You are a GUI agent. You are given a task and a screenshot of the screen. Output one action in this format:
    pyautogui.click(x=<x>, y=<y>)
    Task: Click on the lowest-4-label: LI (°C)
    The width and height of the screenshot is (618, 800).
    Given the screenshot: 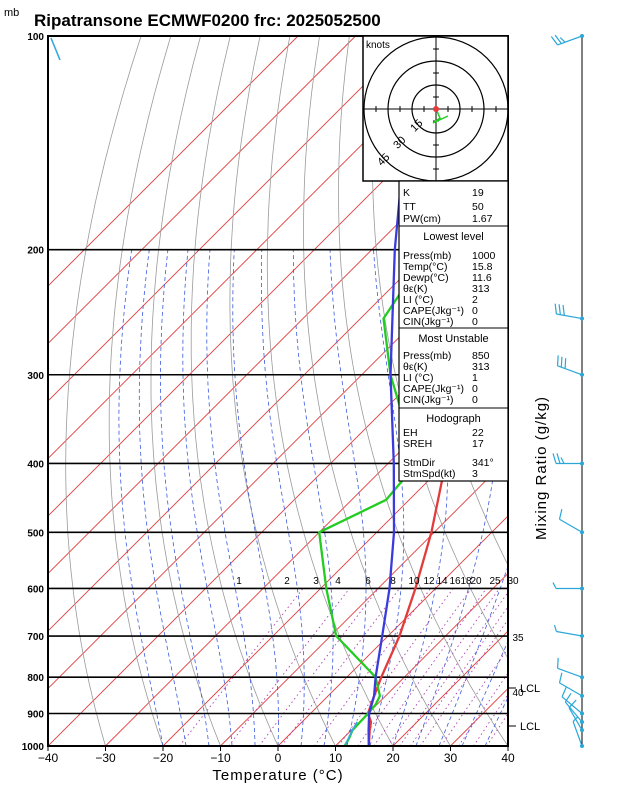 What is the action you would take?
    pyautogui.click(x=418, y=300)
    